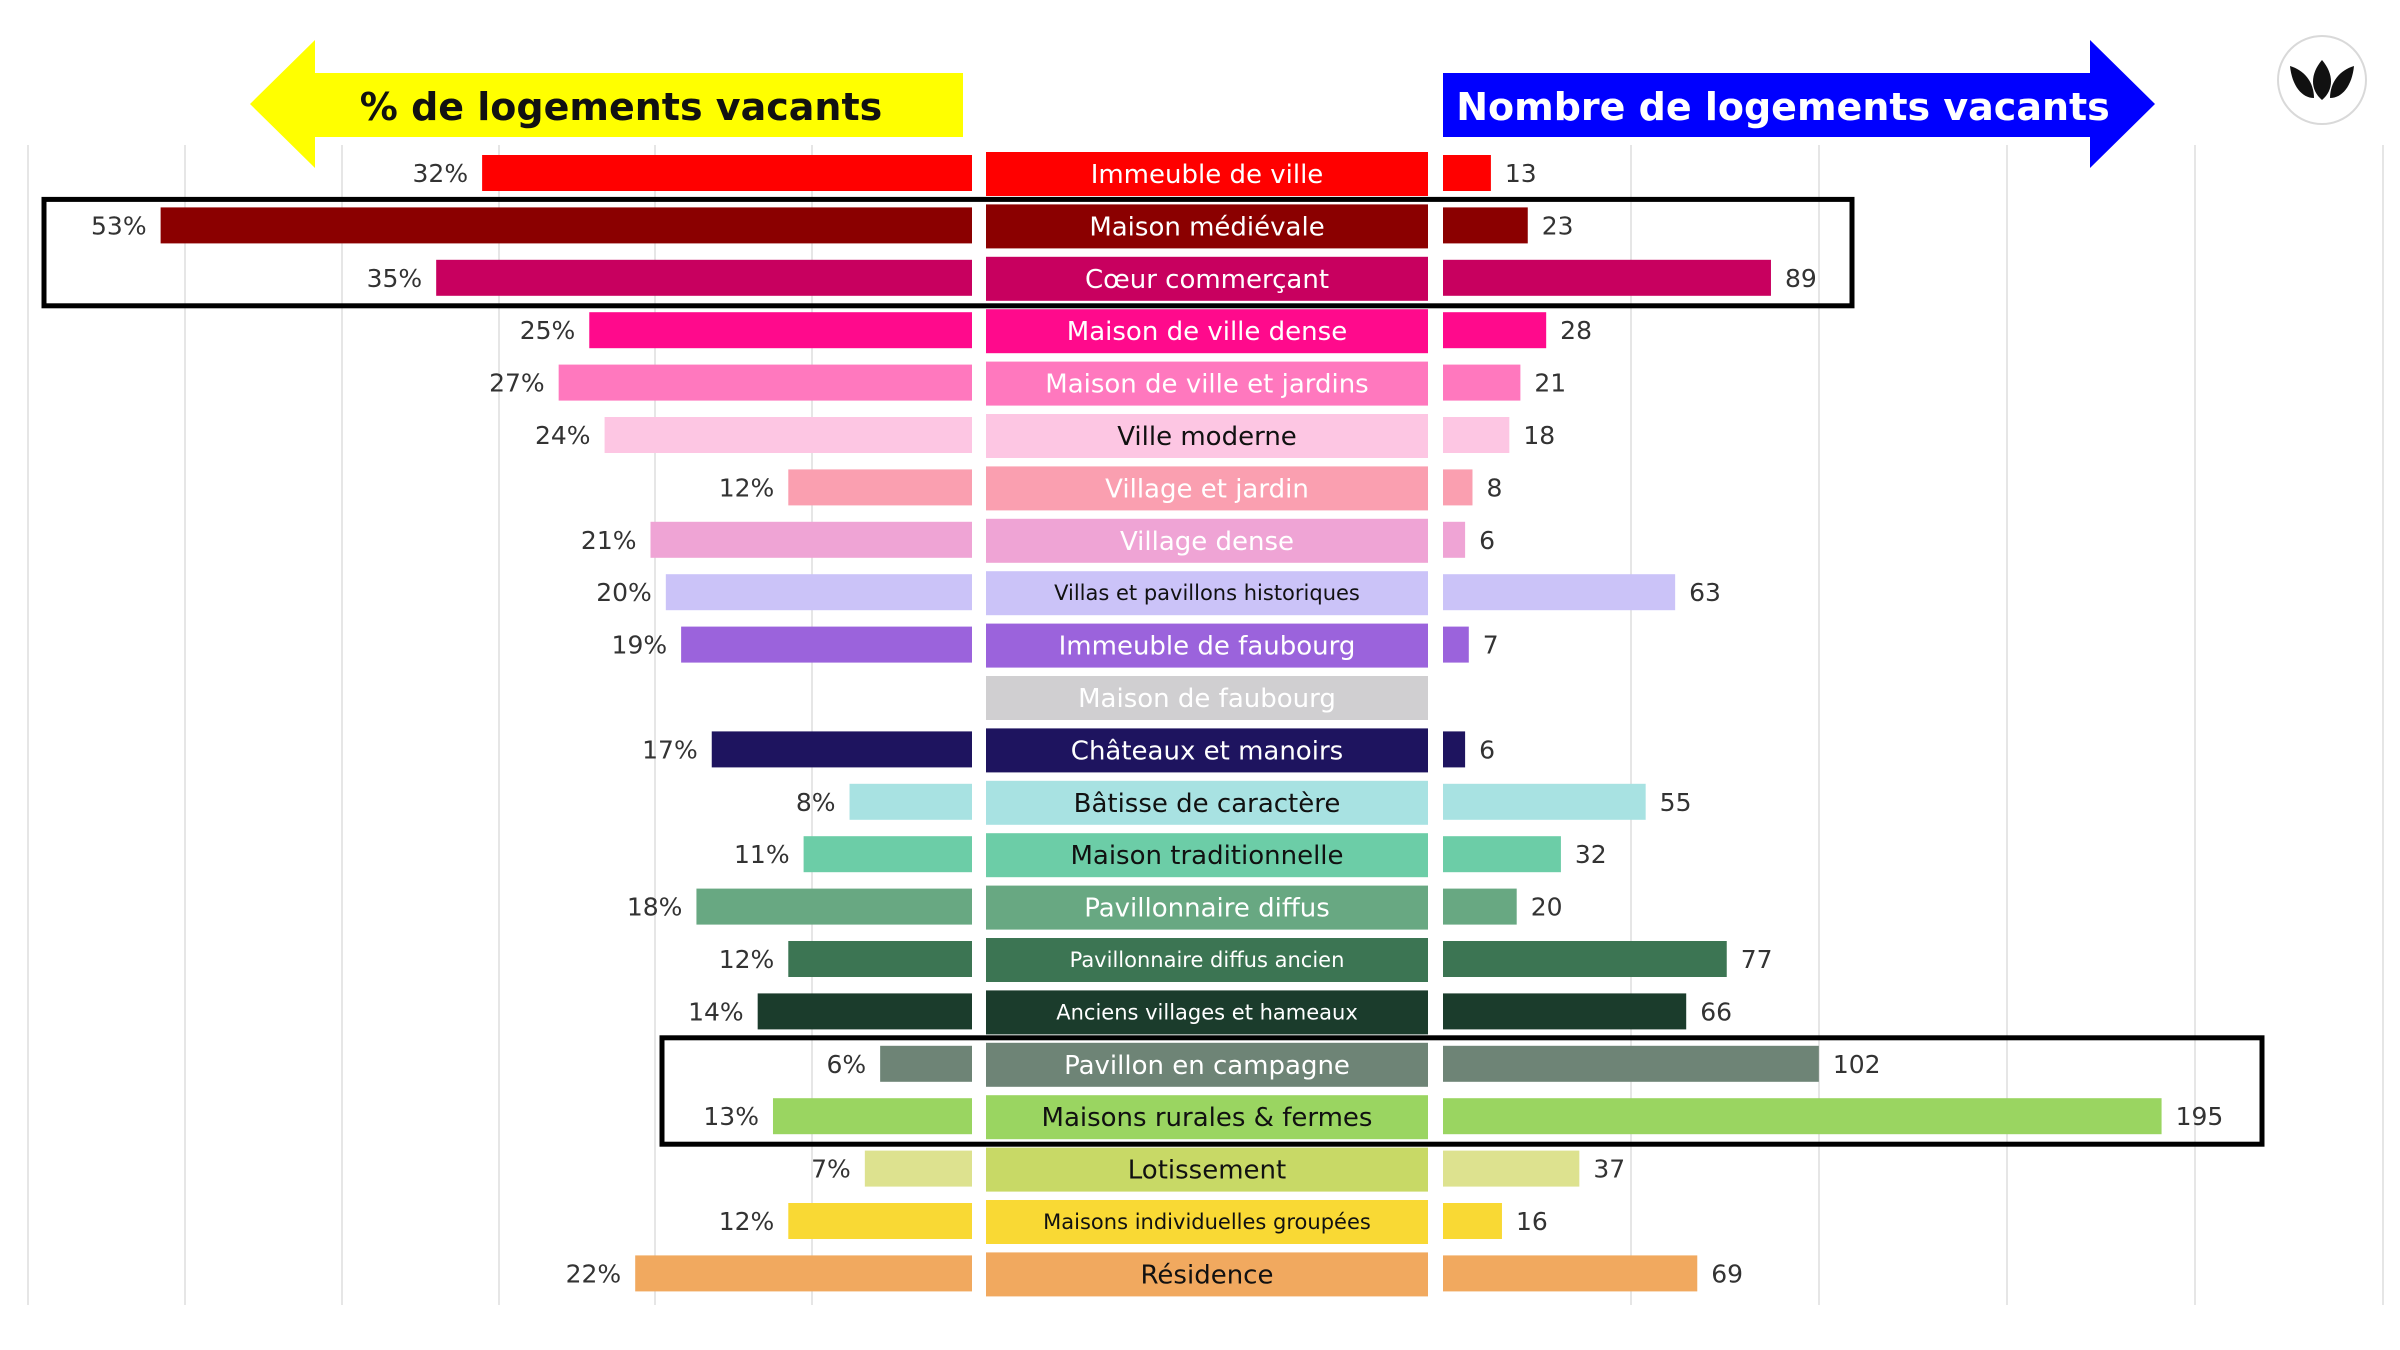 The width and height of the screenshot is (2400, 1350). I want to click on chart-row: 22% Résidence 69, so click(1154, 1274).